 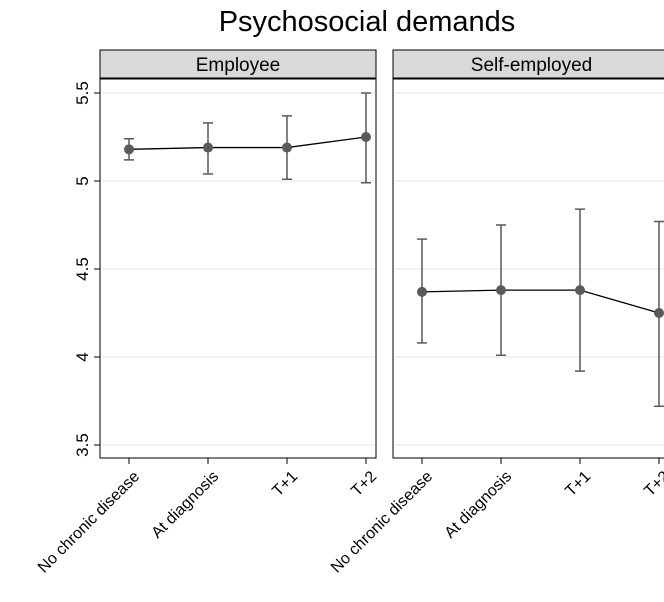 I want to click on y-tick-label: 4, so click(x=82, y=356).